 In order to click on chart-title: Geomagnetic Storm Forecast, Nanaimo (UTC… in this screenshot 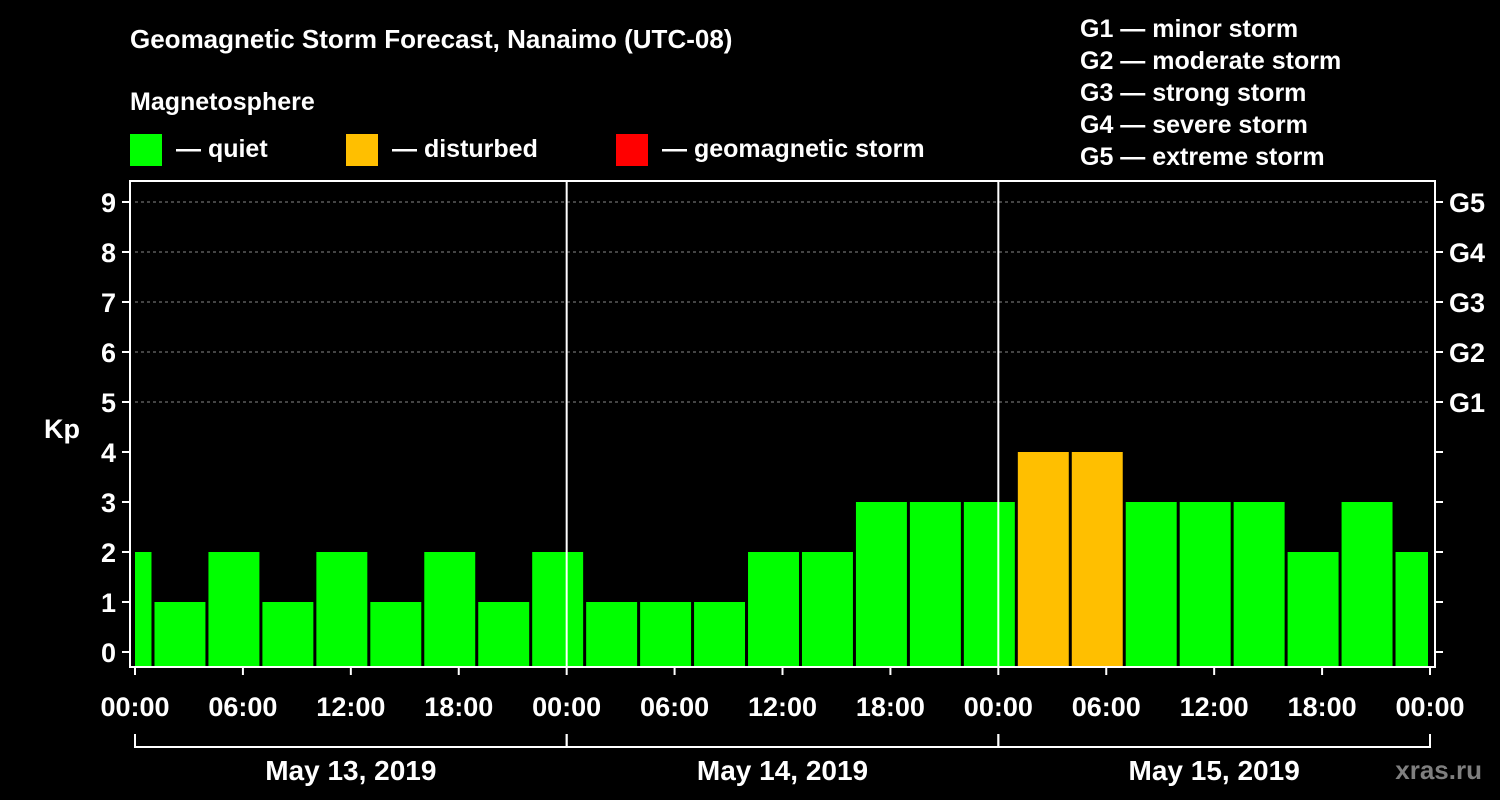, I will do `click(431, 39)`.